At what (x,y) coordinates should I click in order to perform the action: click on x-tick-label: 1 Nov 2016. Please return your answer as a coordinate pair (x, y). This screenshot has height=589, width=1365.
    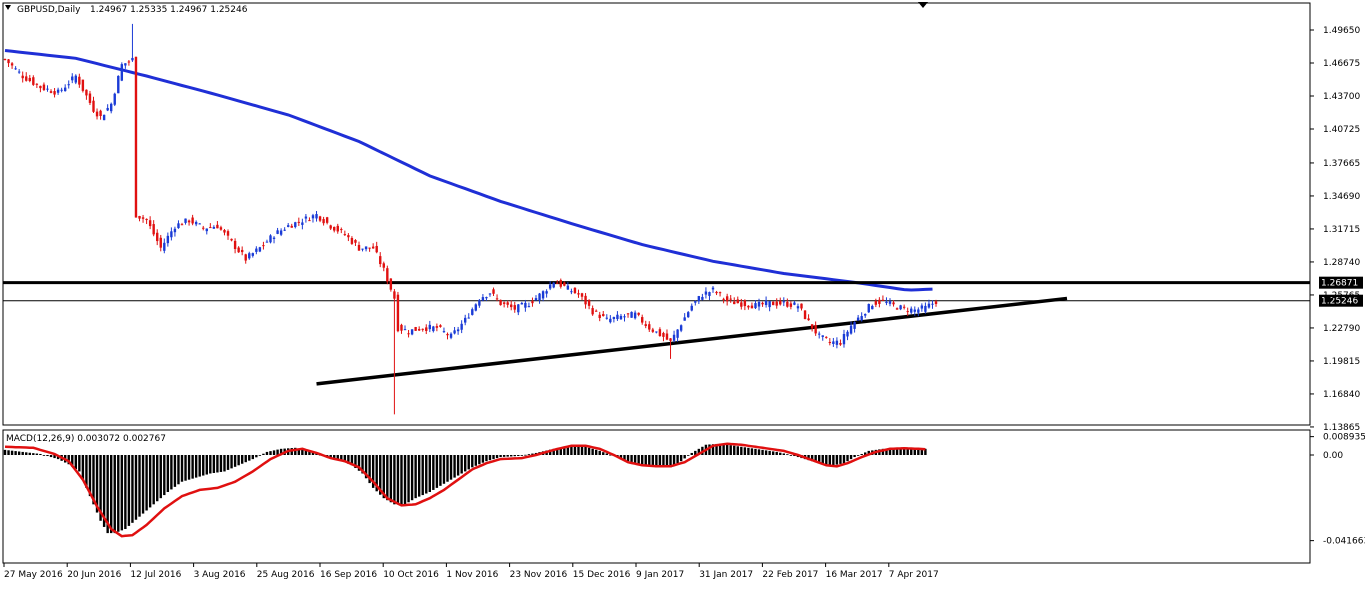
    Looking at the image, I should click on (472, 575).